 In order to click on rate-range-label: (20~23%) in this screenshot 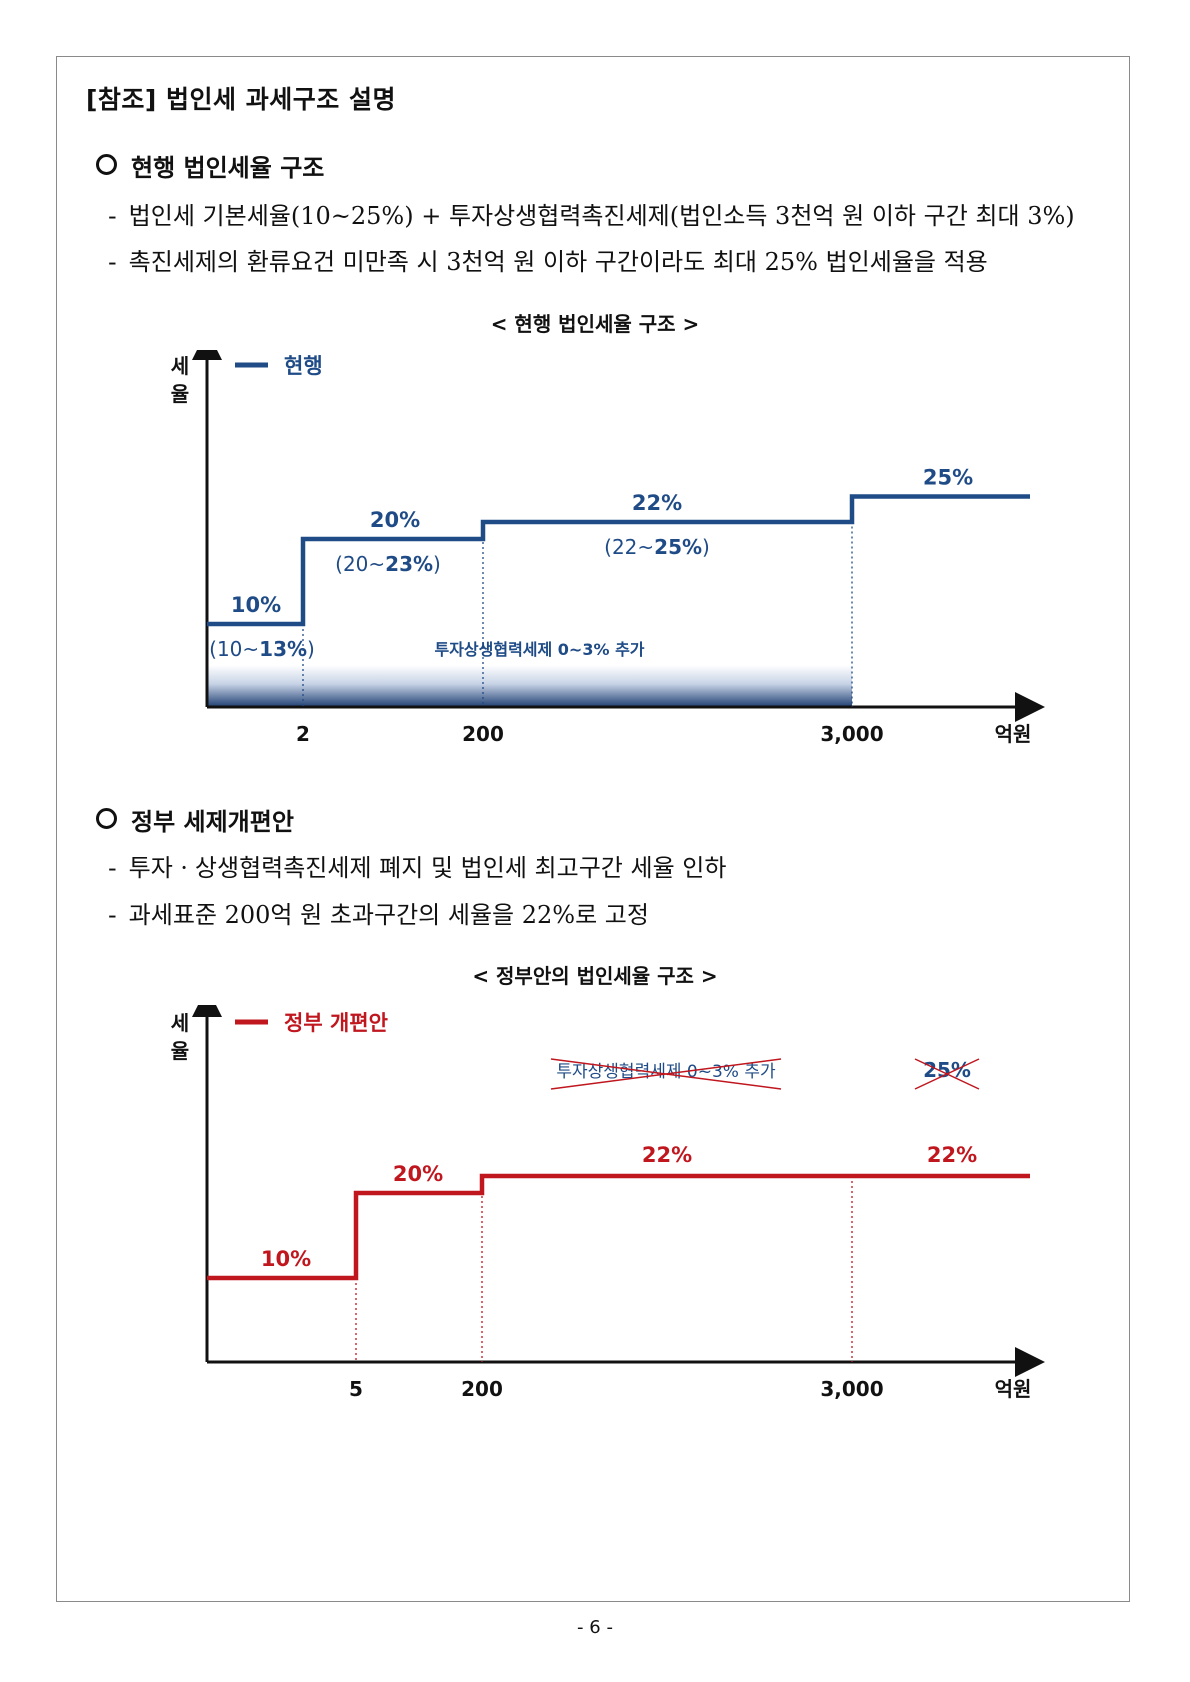, I will do `click(388, 564)`.